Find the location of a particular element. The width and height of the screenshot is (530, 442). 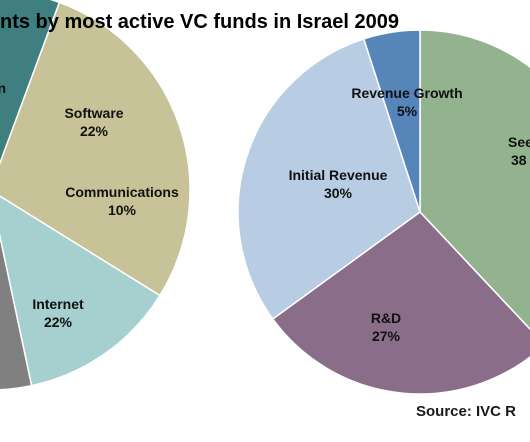

left-label-internet: Internet is located at coordinates (58, 304).